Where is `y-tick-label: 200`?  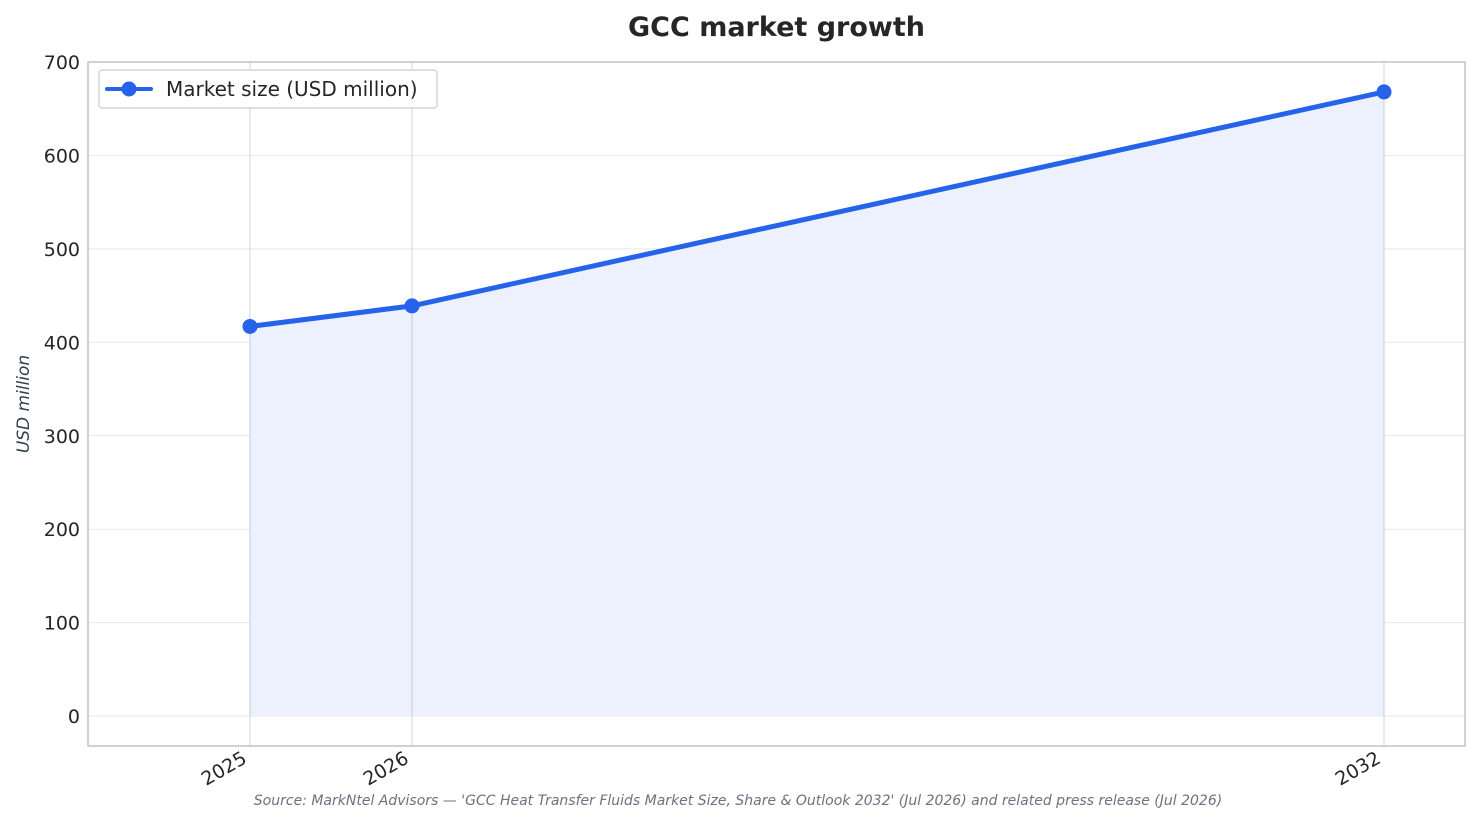
y-tick-label: 200 is located at coordinates (62, 530).